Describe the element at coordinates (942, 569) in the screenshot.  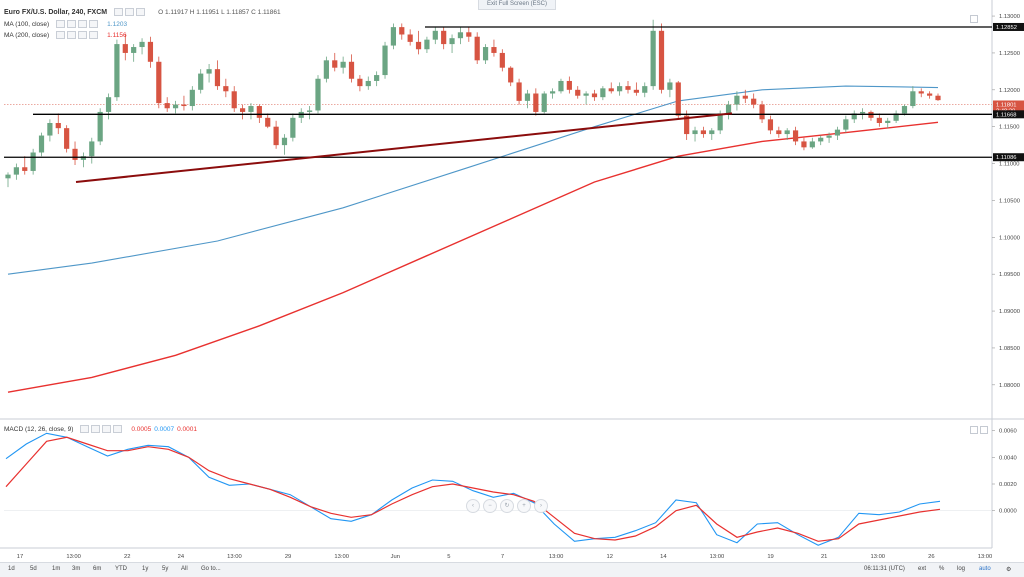
I see `percent-toggle: %` at that location.